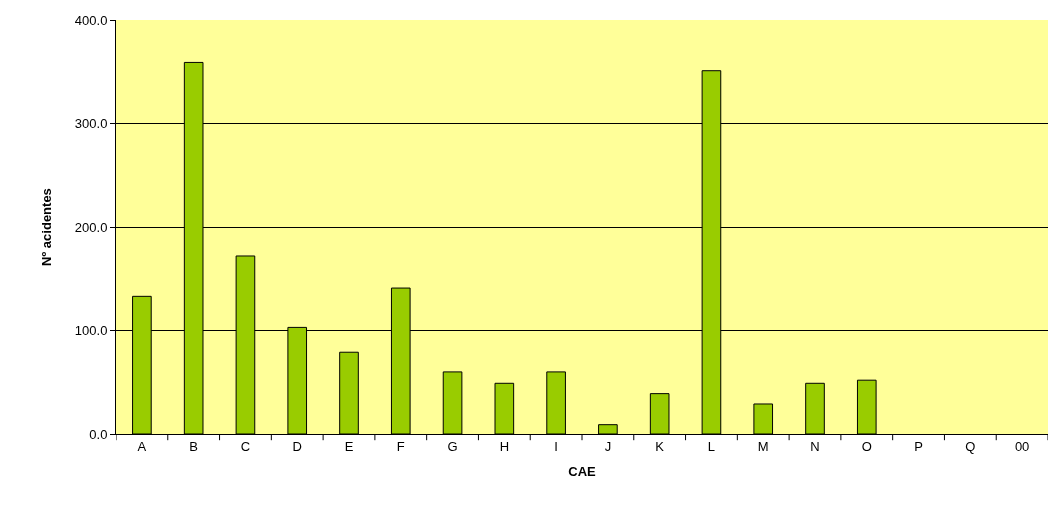  What do you see at coordinates (866, 446) in the screenshot?
I see `x-tick-label: O` at bounding box center [866, 446].